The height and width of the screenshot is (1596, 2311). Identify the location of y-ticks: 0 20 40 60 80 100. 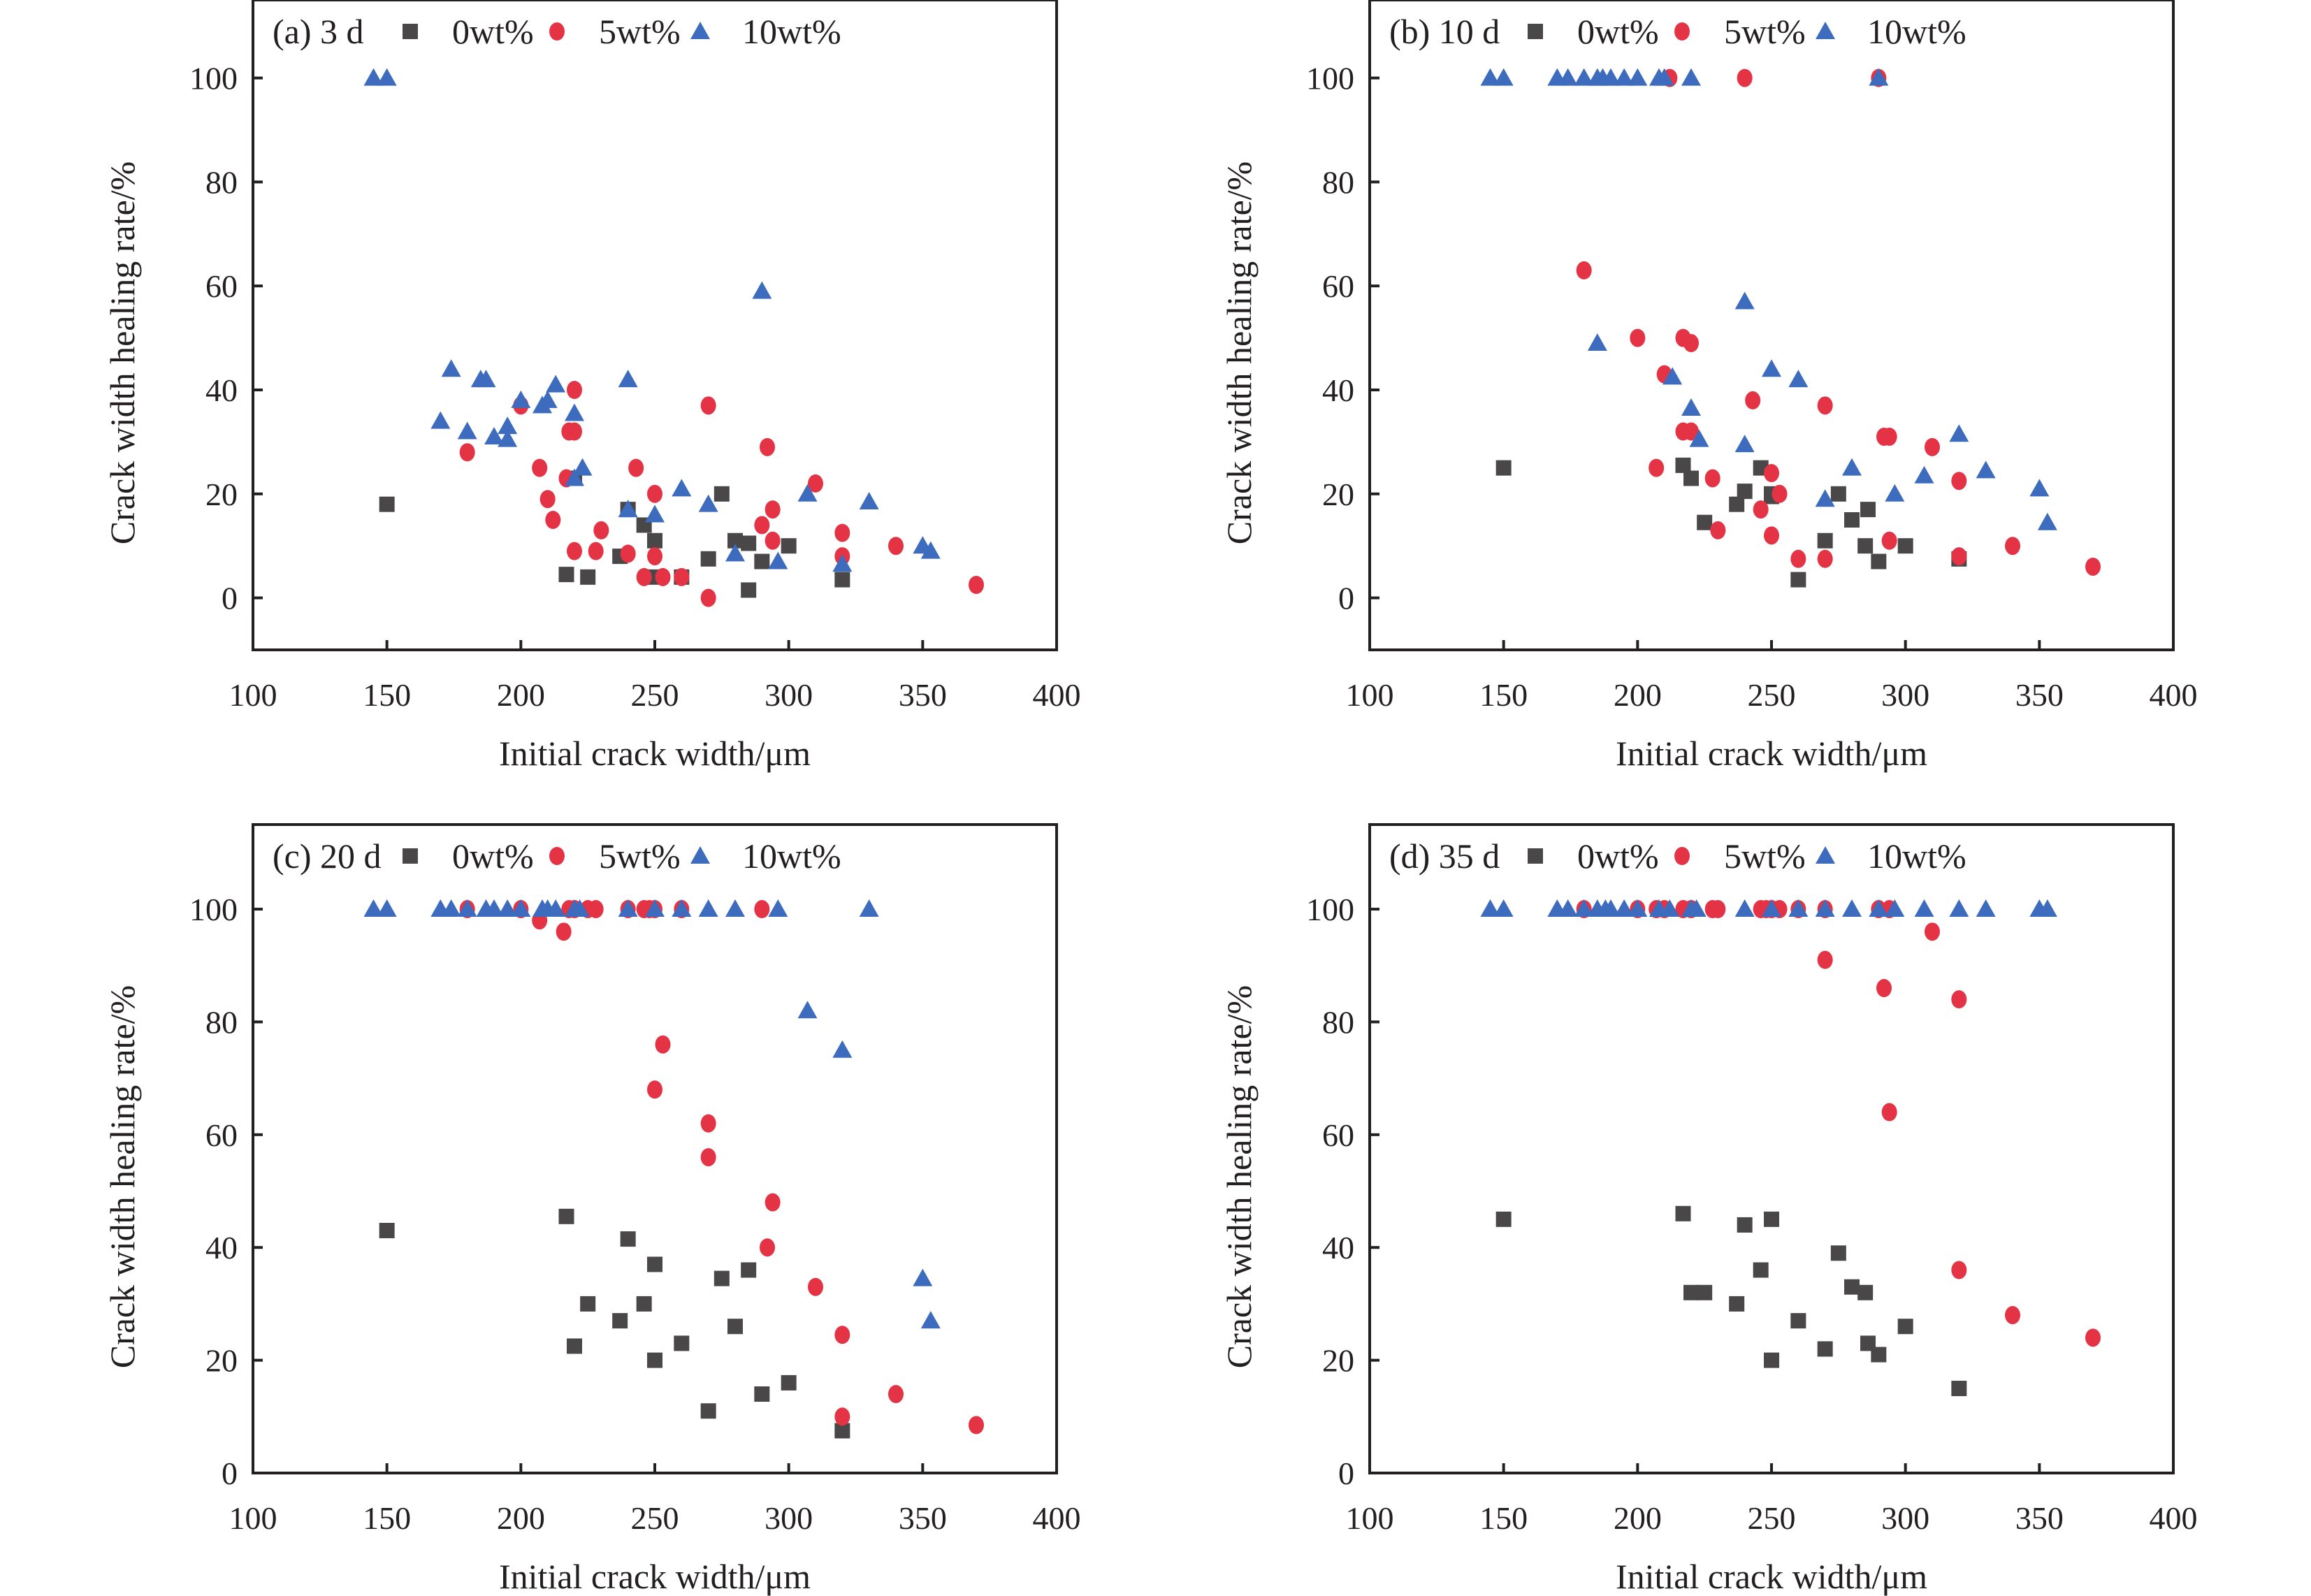
(1343, 1191).